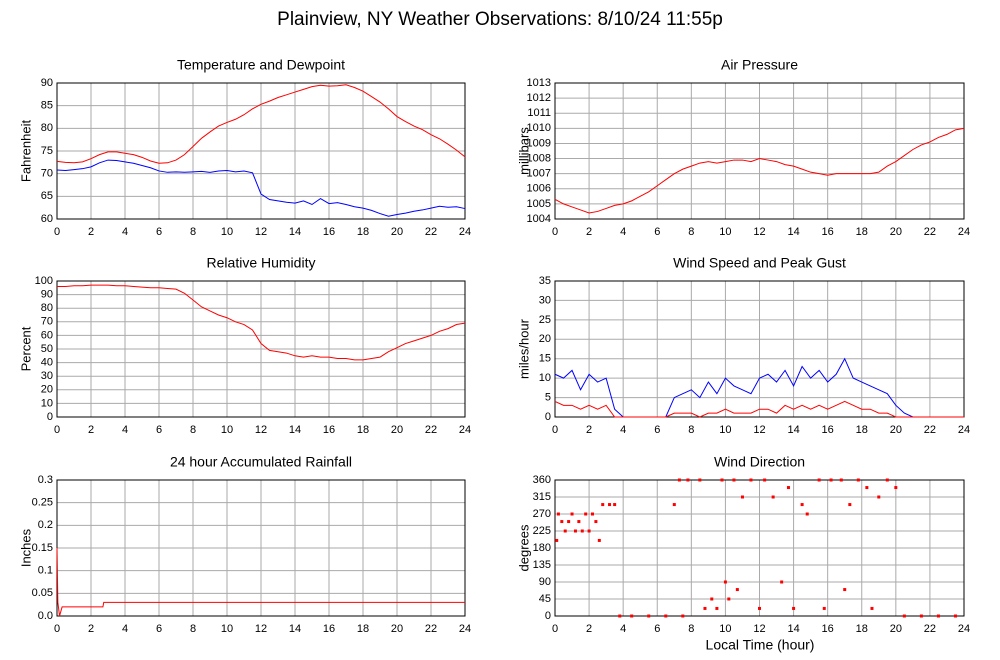 Image resolution: width=1000 pixels, height=660 pixels. Describe the element at coordinates (548, 397) in the screenshot. I see `y-tick-label: 5` at that location.